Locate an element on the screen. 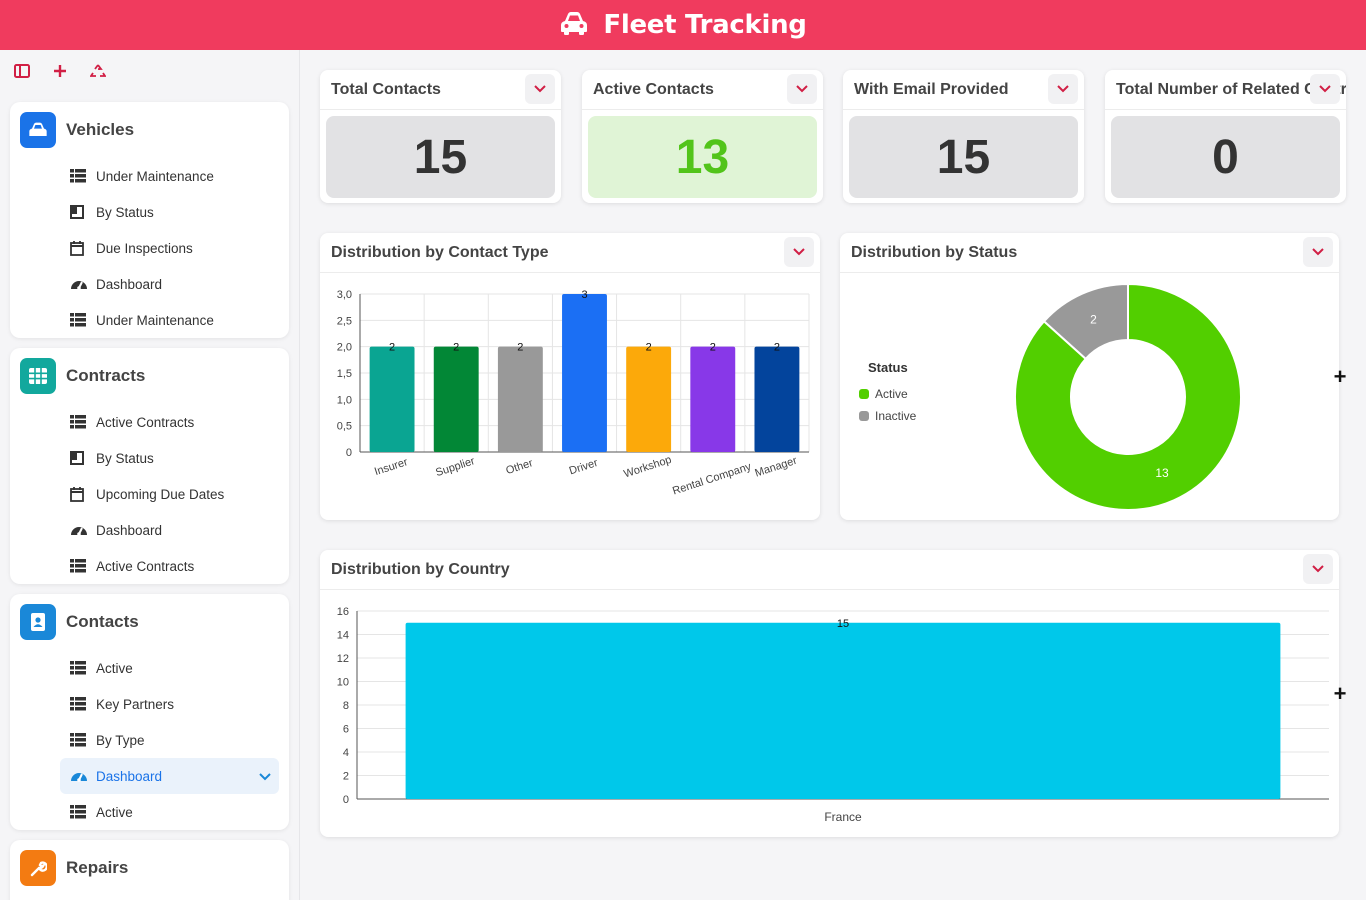  grid-icon is located at coordinates (38, 376).